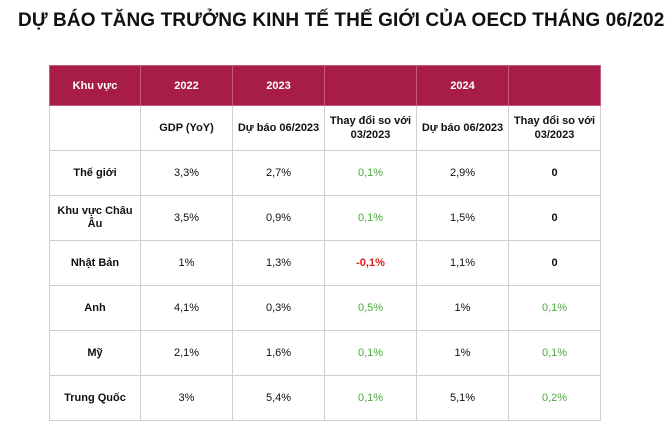  Describe the element at coordinates (370, 308) in the screenshot. I see `change-2023-cell: 0,5%` at that location.